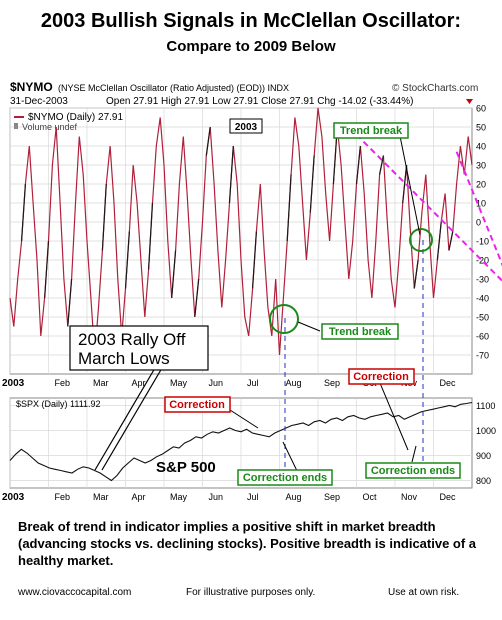 The width and height of the screenshot is (502, 620). I want to click on x-tick-label: Oct, so click(370, 497).